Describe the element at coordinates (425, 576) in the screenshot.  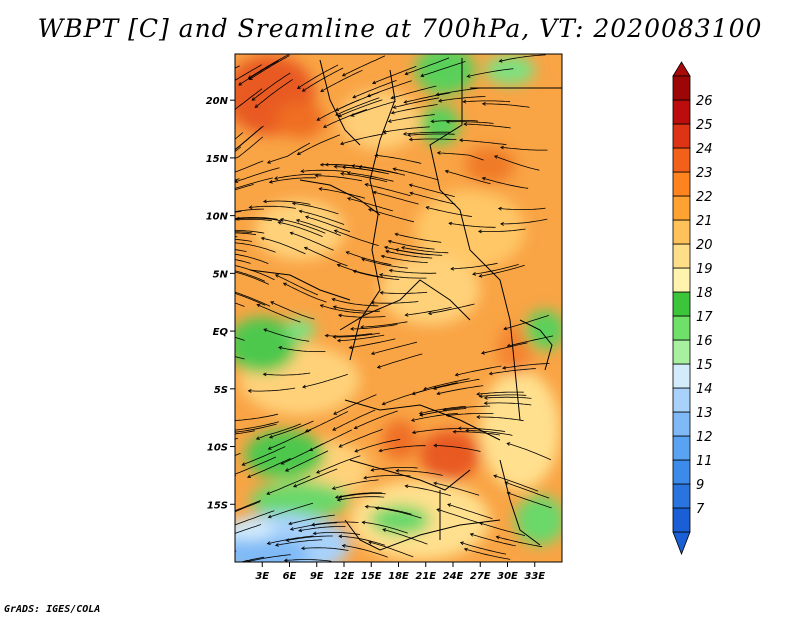
I see `lon-tick-label: 21E` at that location.